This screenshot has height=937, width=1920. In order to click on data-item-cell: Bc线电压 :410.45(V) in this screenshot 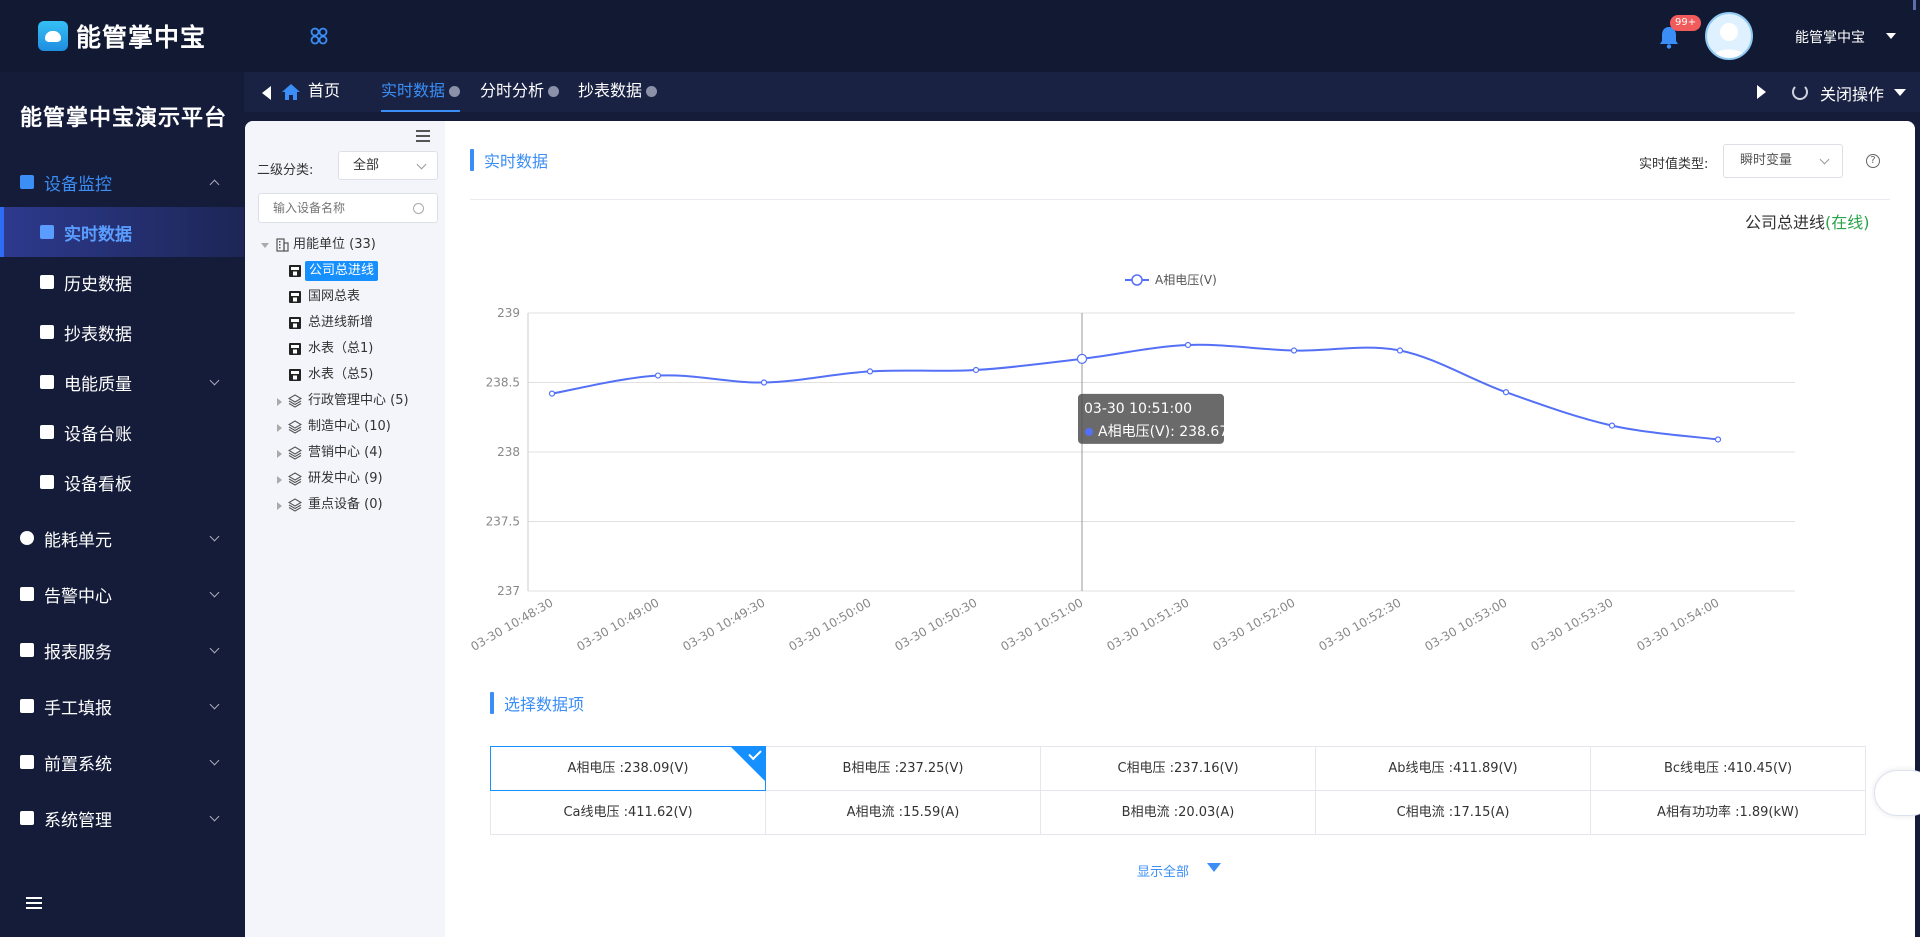, I will do `click(1728, 768)`.